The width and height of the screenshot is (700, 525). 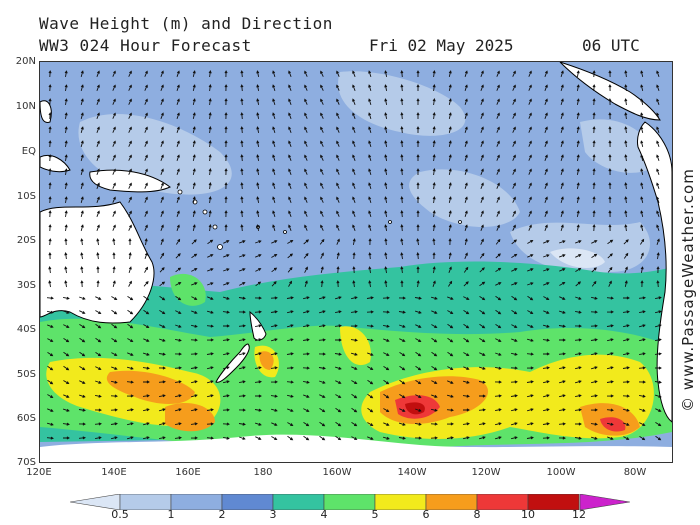 What do you see at coordinates (688, 290) in the screenshot?
I see `credit-text: © www.PassageWeather.com` at bounding box center [688, 290].